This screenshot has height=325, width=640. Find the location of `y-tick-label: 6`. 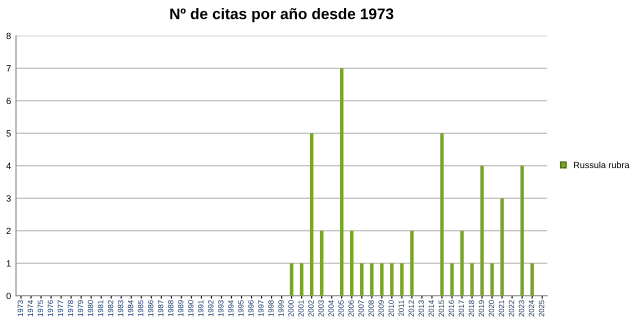

y-tick-label: 6 is located at coordinates (8, 101).